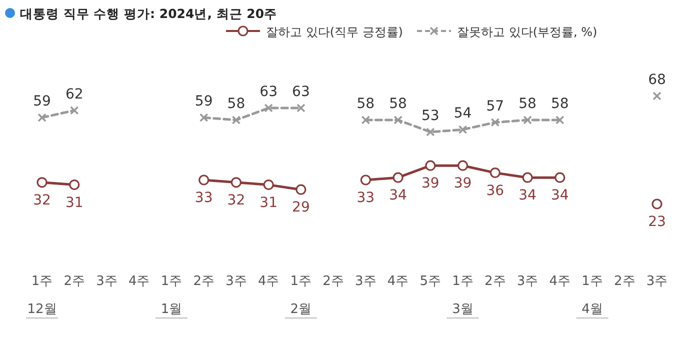 This screenshot has height=338, width=698. What do you see at coordinates (495, 190) in the screenshot?
I see `data-label: 36` at bounding box center [495, 190].